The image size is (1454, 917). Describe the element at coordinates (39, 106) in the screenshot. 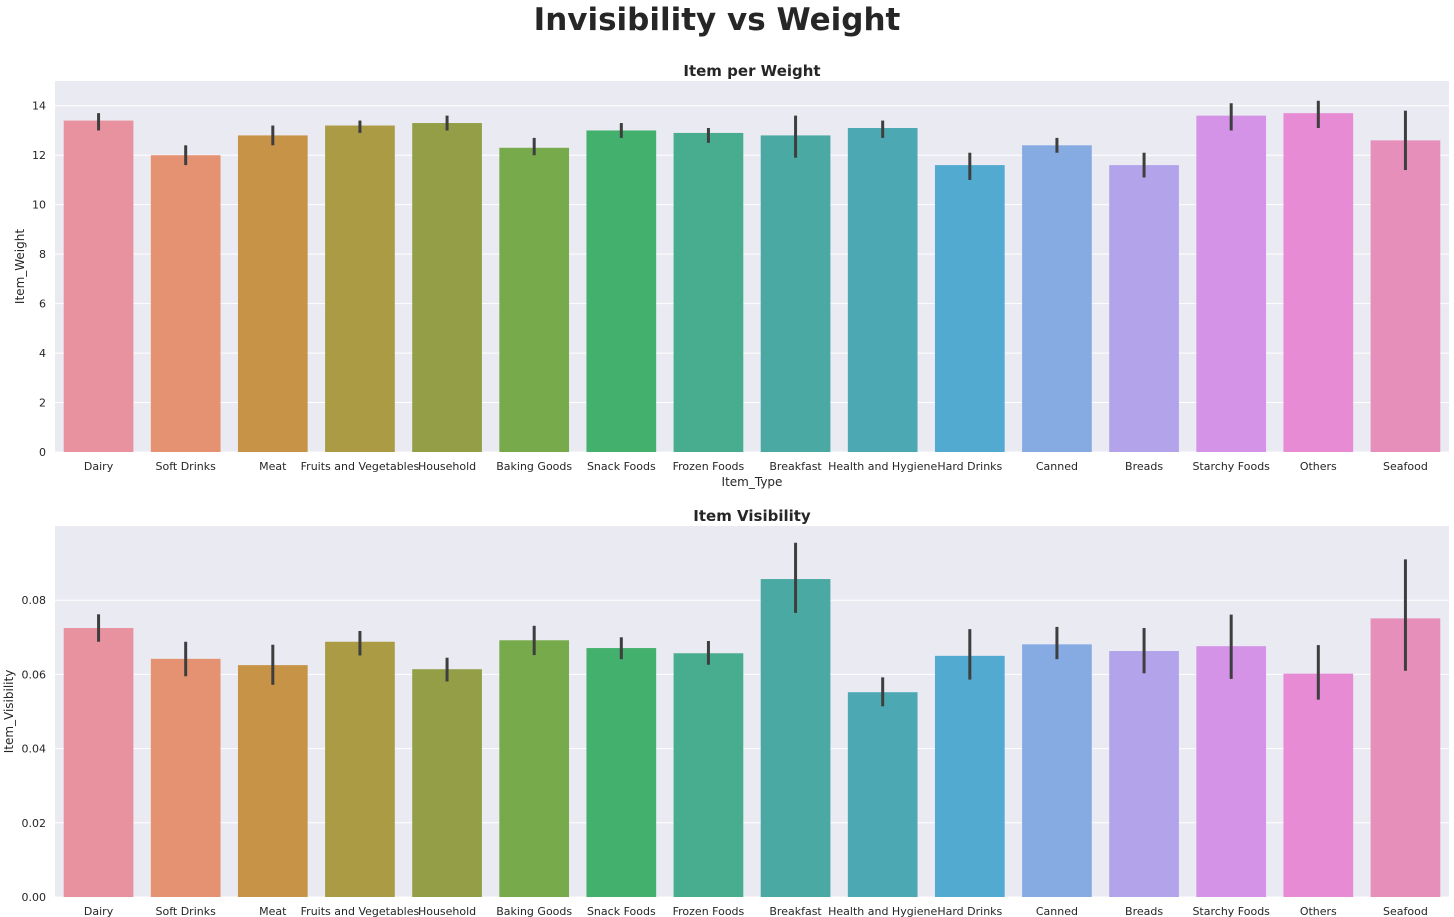

I see `y-tick-label: 14` at that location.